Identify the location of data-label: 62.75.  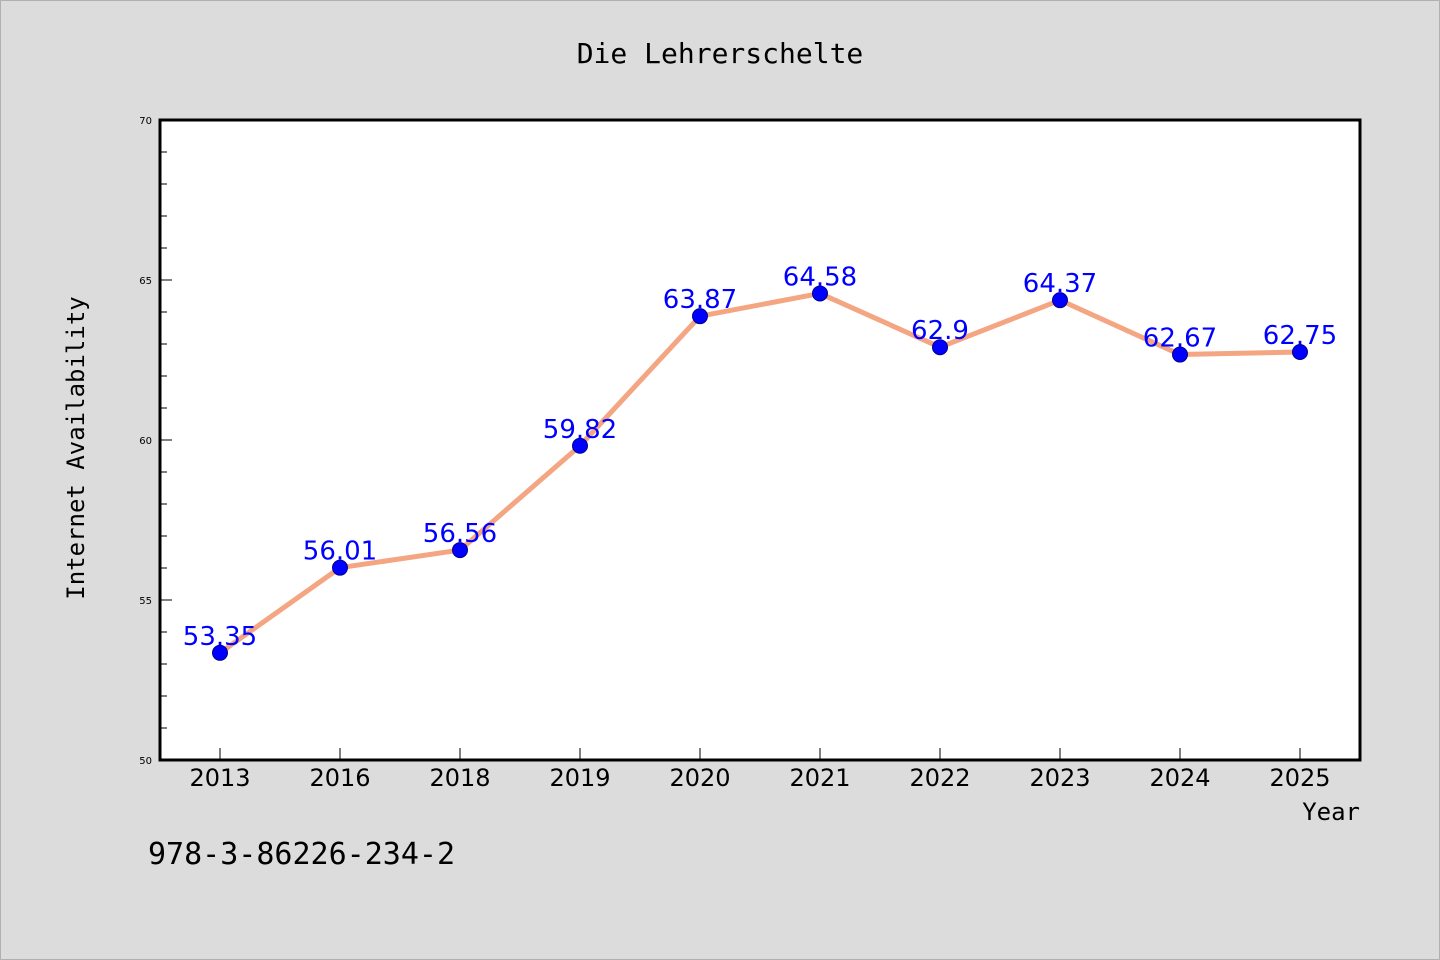
(1300, 336).